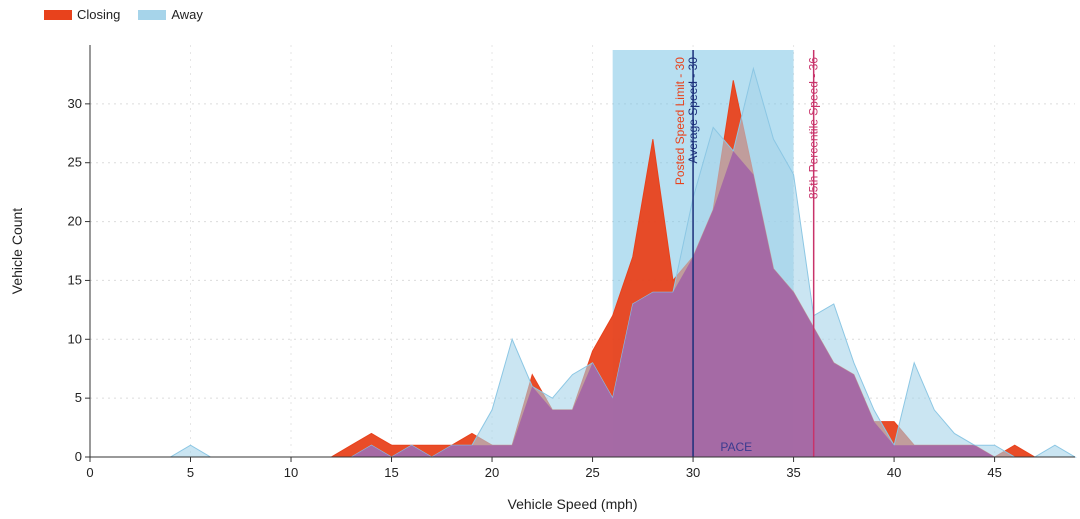  I want to click on x-tick-label-40: 40, so click(894, 472).